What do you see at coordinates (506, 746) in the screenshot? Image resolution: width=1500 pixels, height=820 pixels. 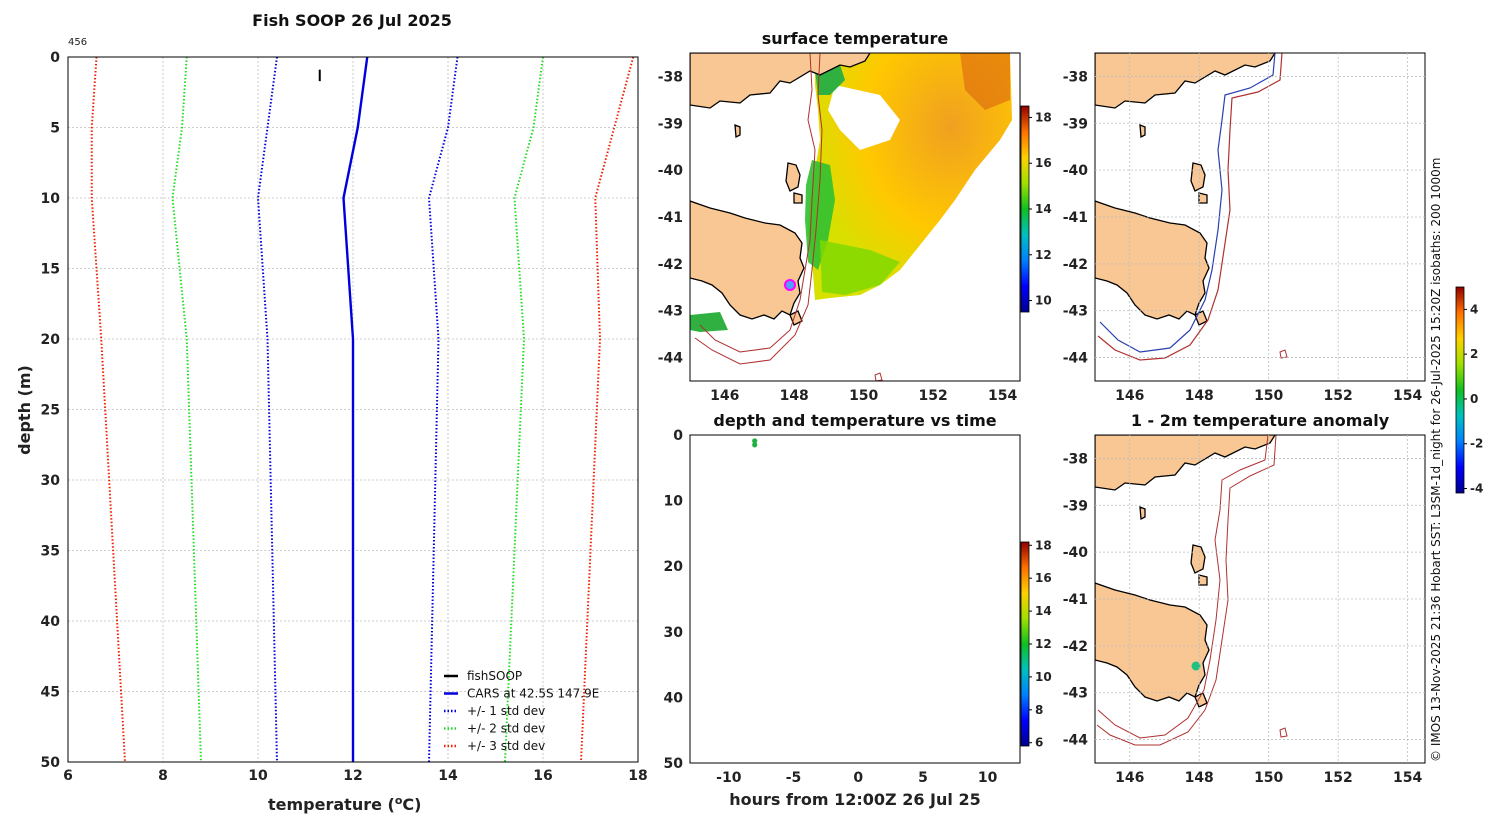 I see `legend-label: +/- 3 std dev` at bounding box center [506, 746].